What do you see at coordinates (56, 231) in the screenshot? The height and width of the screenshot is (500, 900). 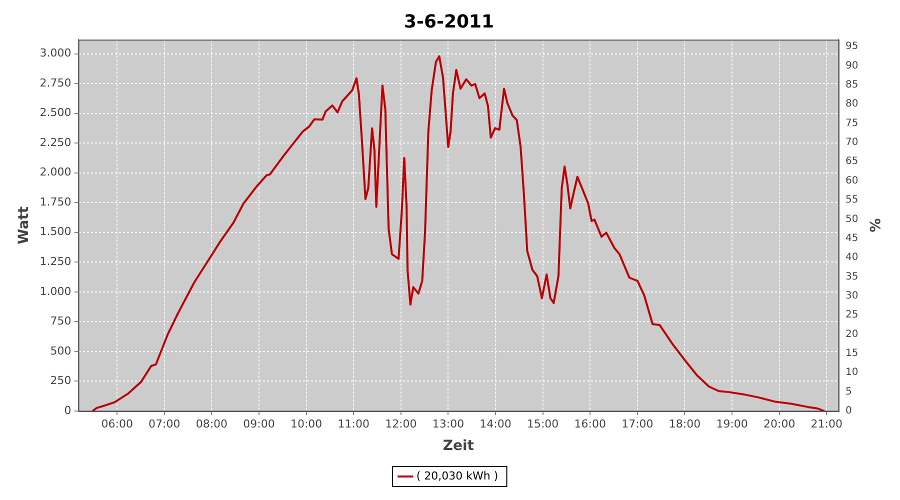 I see `y-tick-label: 1.500` at bounding box center [56, 231].